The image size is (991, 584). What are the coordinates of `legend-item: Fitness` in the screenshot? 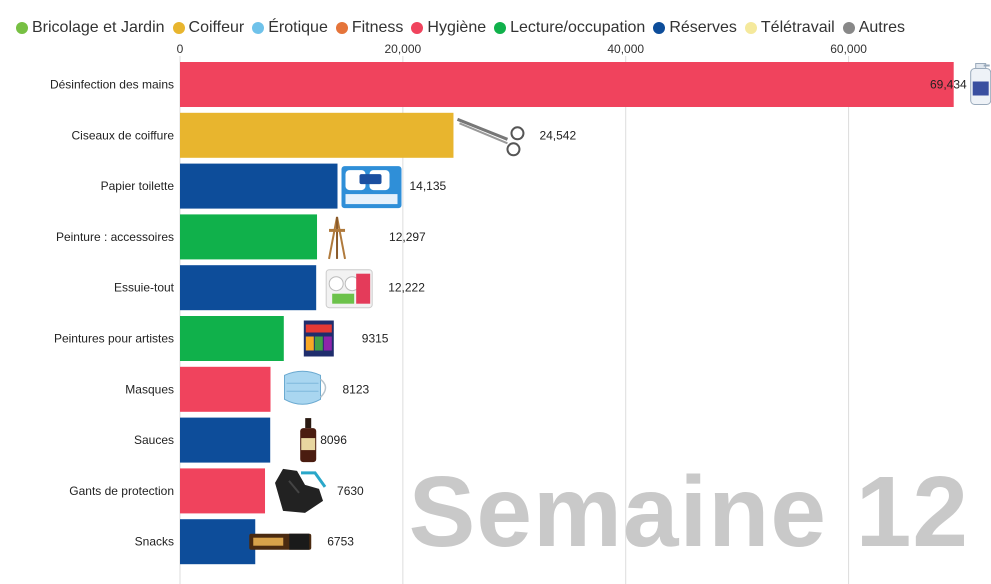 It's located at (369, 28).